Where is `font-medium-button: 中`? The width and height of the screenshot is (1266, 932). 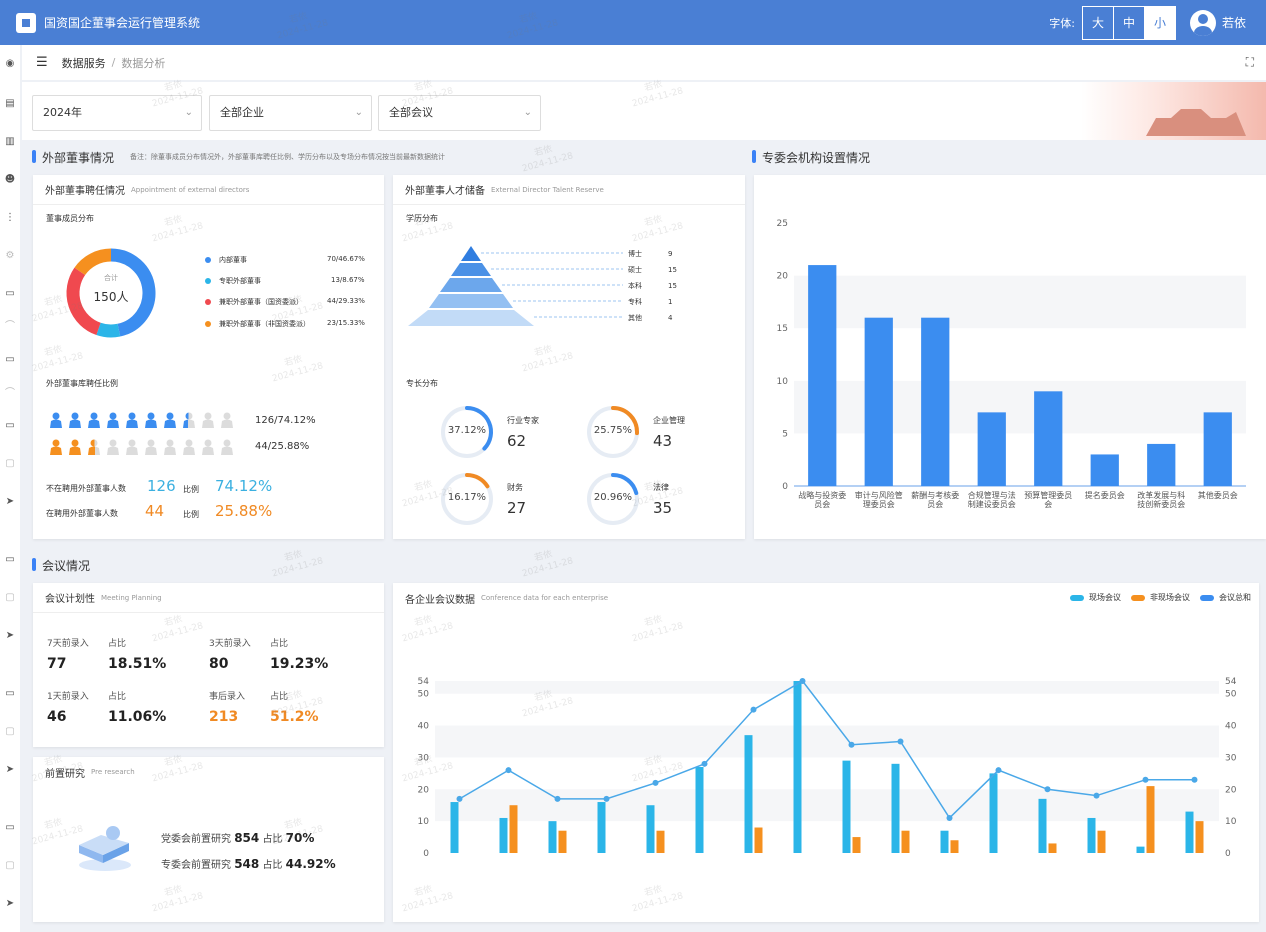 font-medium-button: 中 is located at coordinates (1128, 22).